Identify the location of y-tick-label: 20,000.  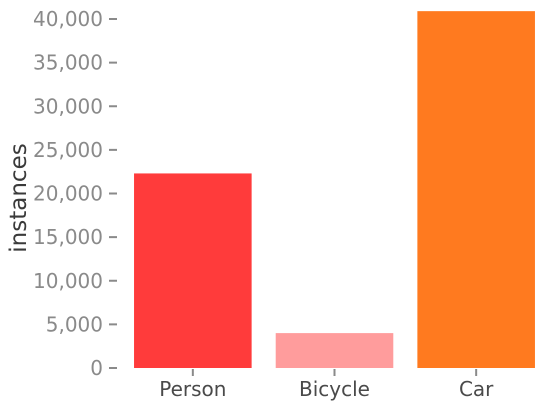
(68, 194).